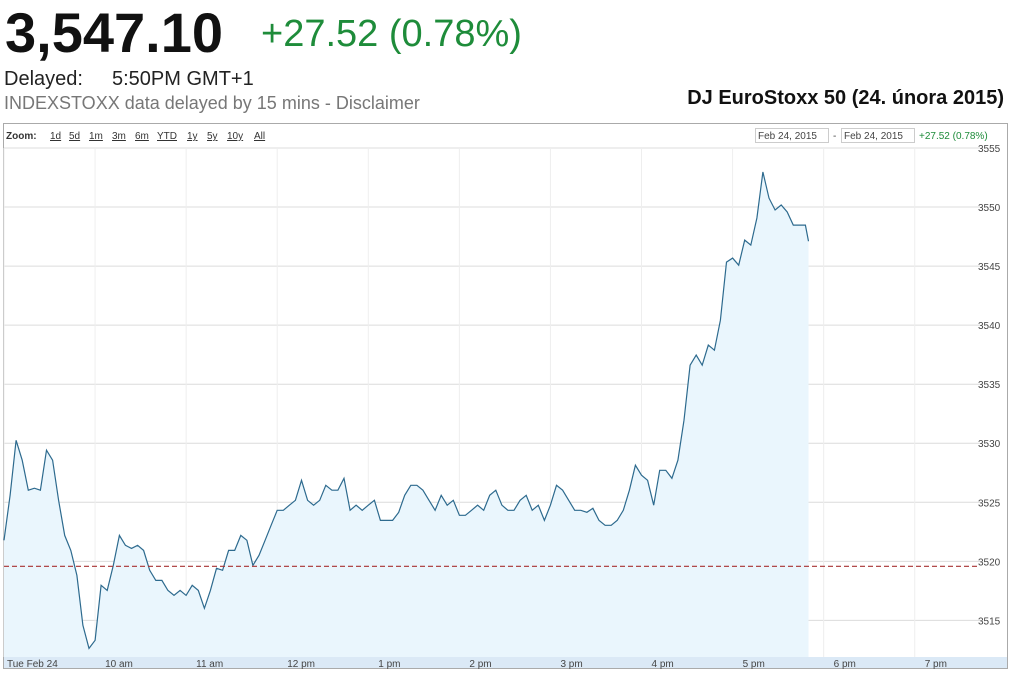  I want to click on price-change: +27.52 (0.78%), so click(391, 34).